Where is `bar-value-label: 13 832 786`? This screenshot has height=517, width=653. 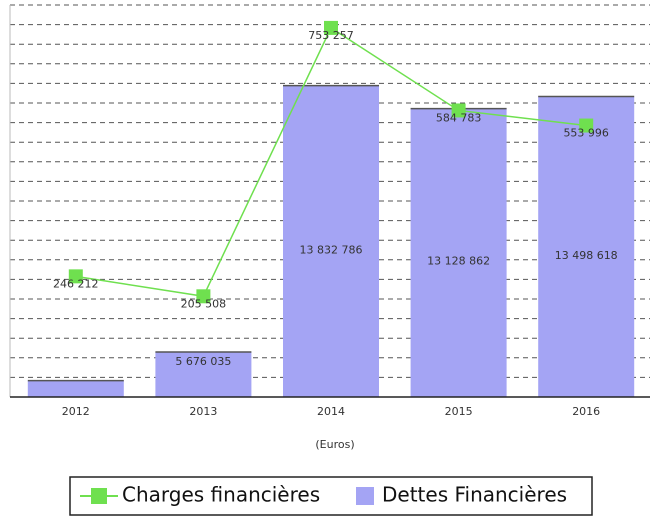 bar-value-label: 13 832 786 is located at coordinates (331, 250).